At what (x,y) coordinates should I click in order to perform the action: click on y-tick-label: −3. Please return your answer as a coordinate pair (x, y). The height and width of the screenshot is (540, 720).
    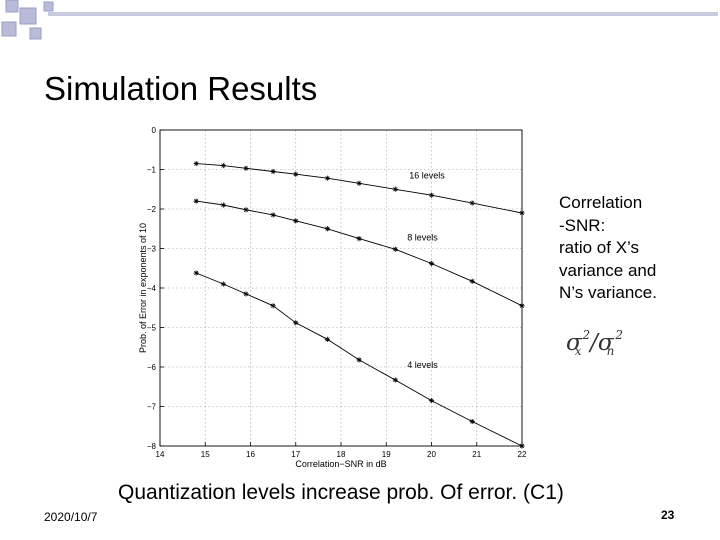
    Looking at the image, I should click on (152, 249).